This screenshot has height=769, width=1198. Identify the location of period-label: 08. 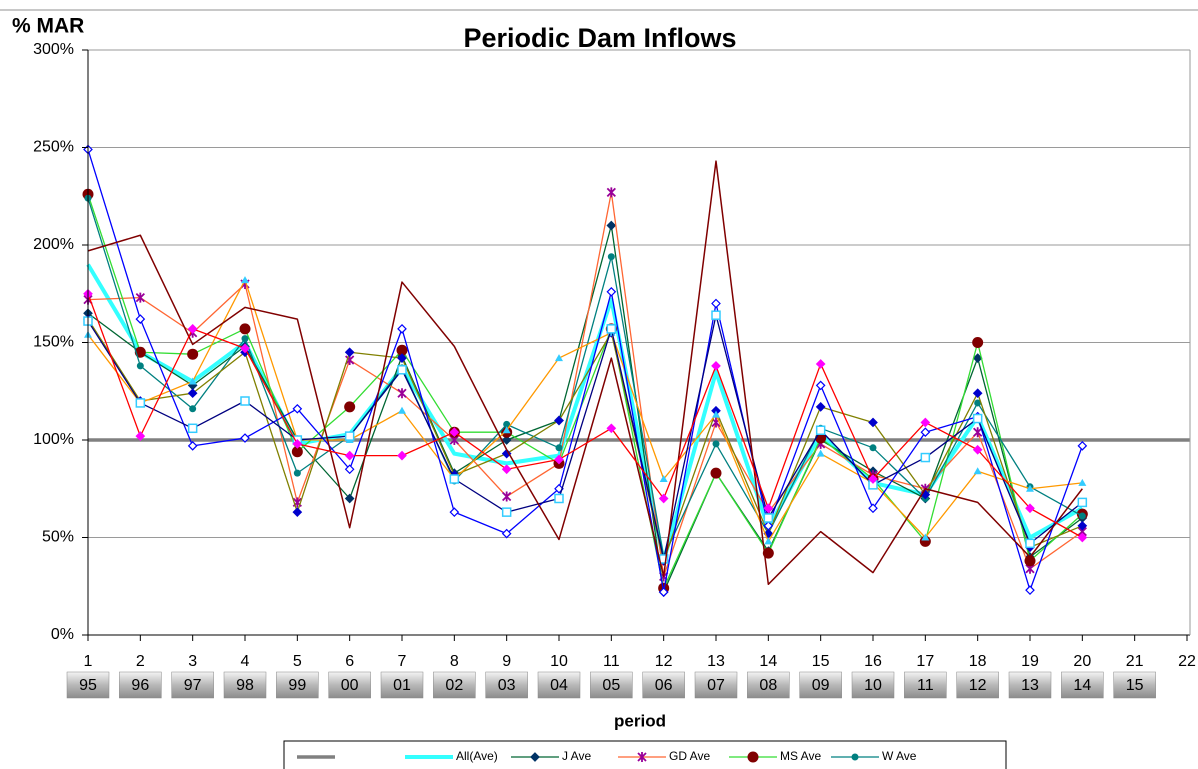
(768, 685).